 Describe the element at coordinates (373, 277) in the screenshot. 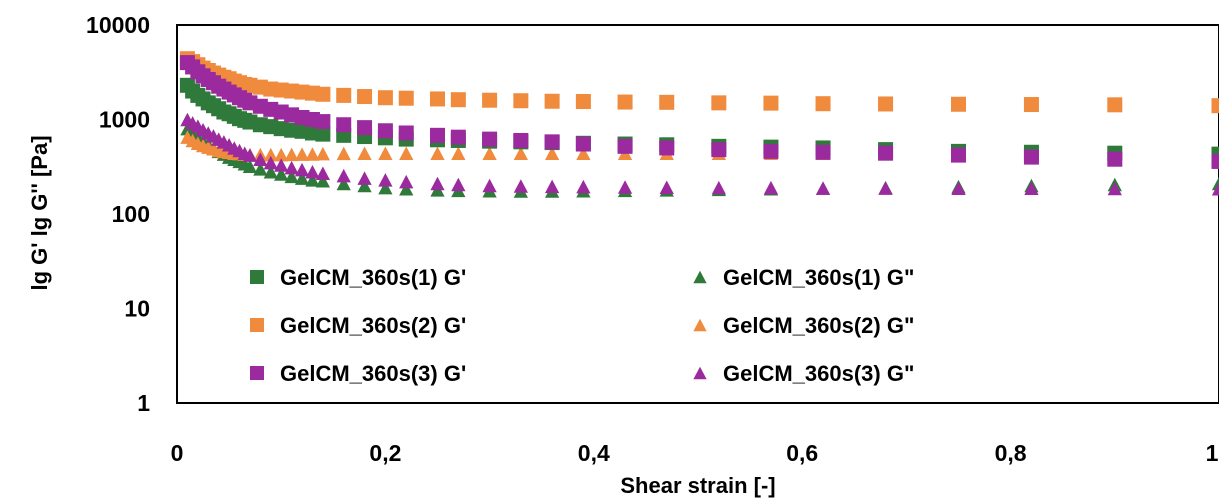

I see `legend-label: GelCM_360s(1) G'` at that location.